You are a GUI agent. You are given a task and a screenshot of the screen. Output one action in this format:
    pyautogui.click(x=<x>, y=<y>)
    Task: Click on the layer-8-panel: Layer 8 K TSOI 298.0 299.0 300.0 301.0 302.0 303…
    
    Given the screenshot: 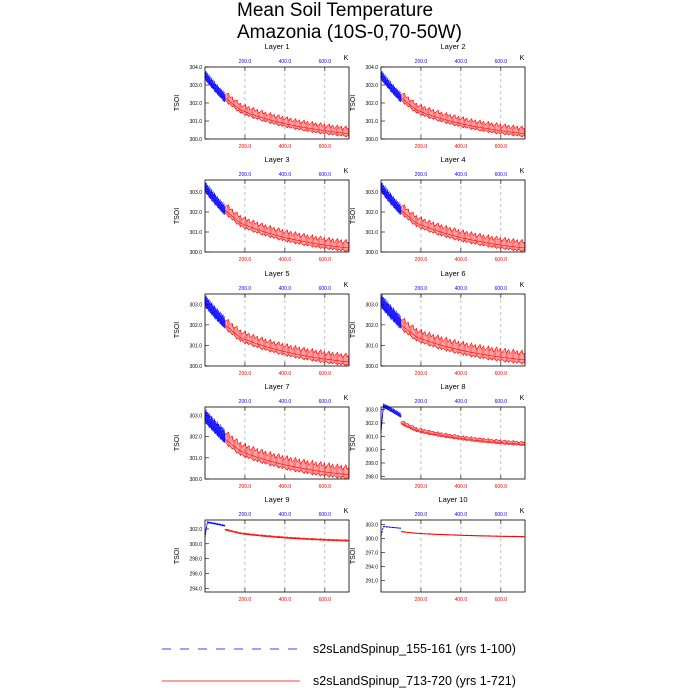 What is the action you would take?
    pyautogui.click(x=438, y=436)
    